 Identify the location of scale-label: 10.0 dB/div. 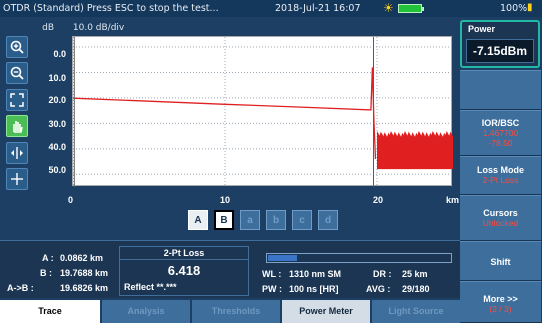
(98, 28).